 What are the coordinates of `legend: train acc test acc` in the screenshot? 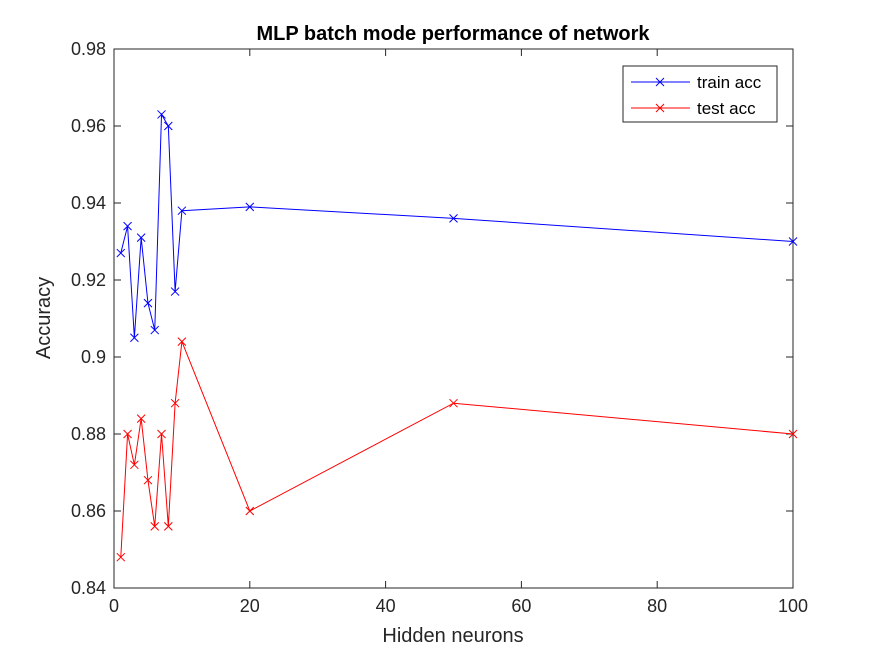 It's located at (700, 94).